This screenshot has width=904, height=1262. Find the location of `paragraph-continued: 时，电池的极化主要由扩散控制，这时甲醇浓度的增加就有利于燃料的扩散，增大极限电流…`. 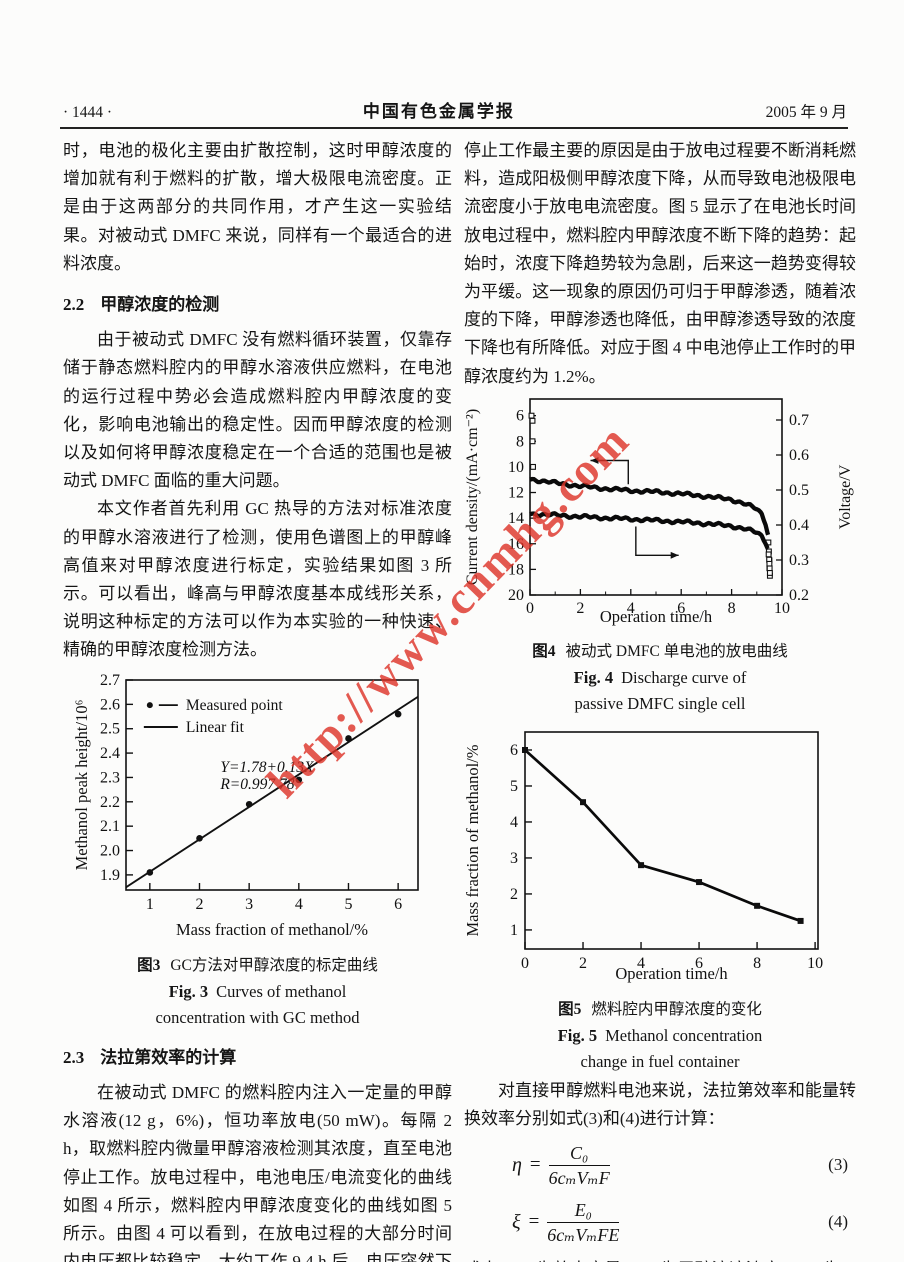

paragraph-continued: 时，电池的极化主要由扩散控制，这时甲醇浓度的增加就有利于燃料的扩散，增大极限电流… is located at coordinates (257, 207).